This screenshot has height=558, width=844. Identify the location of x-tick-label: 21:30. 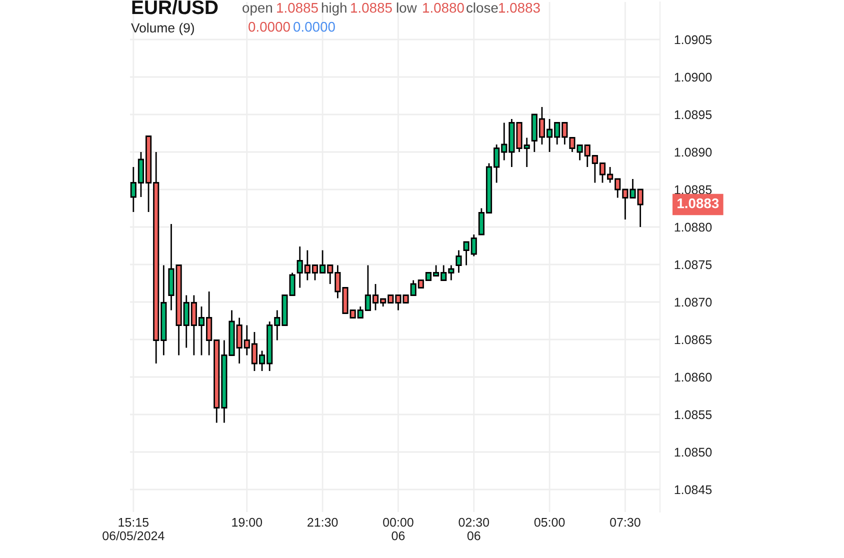
(323, 522).